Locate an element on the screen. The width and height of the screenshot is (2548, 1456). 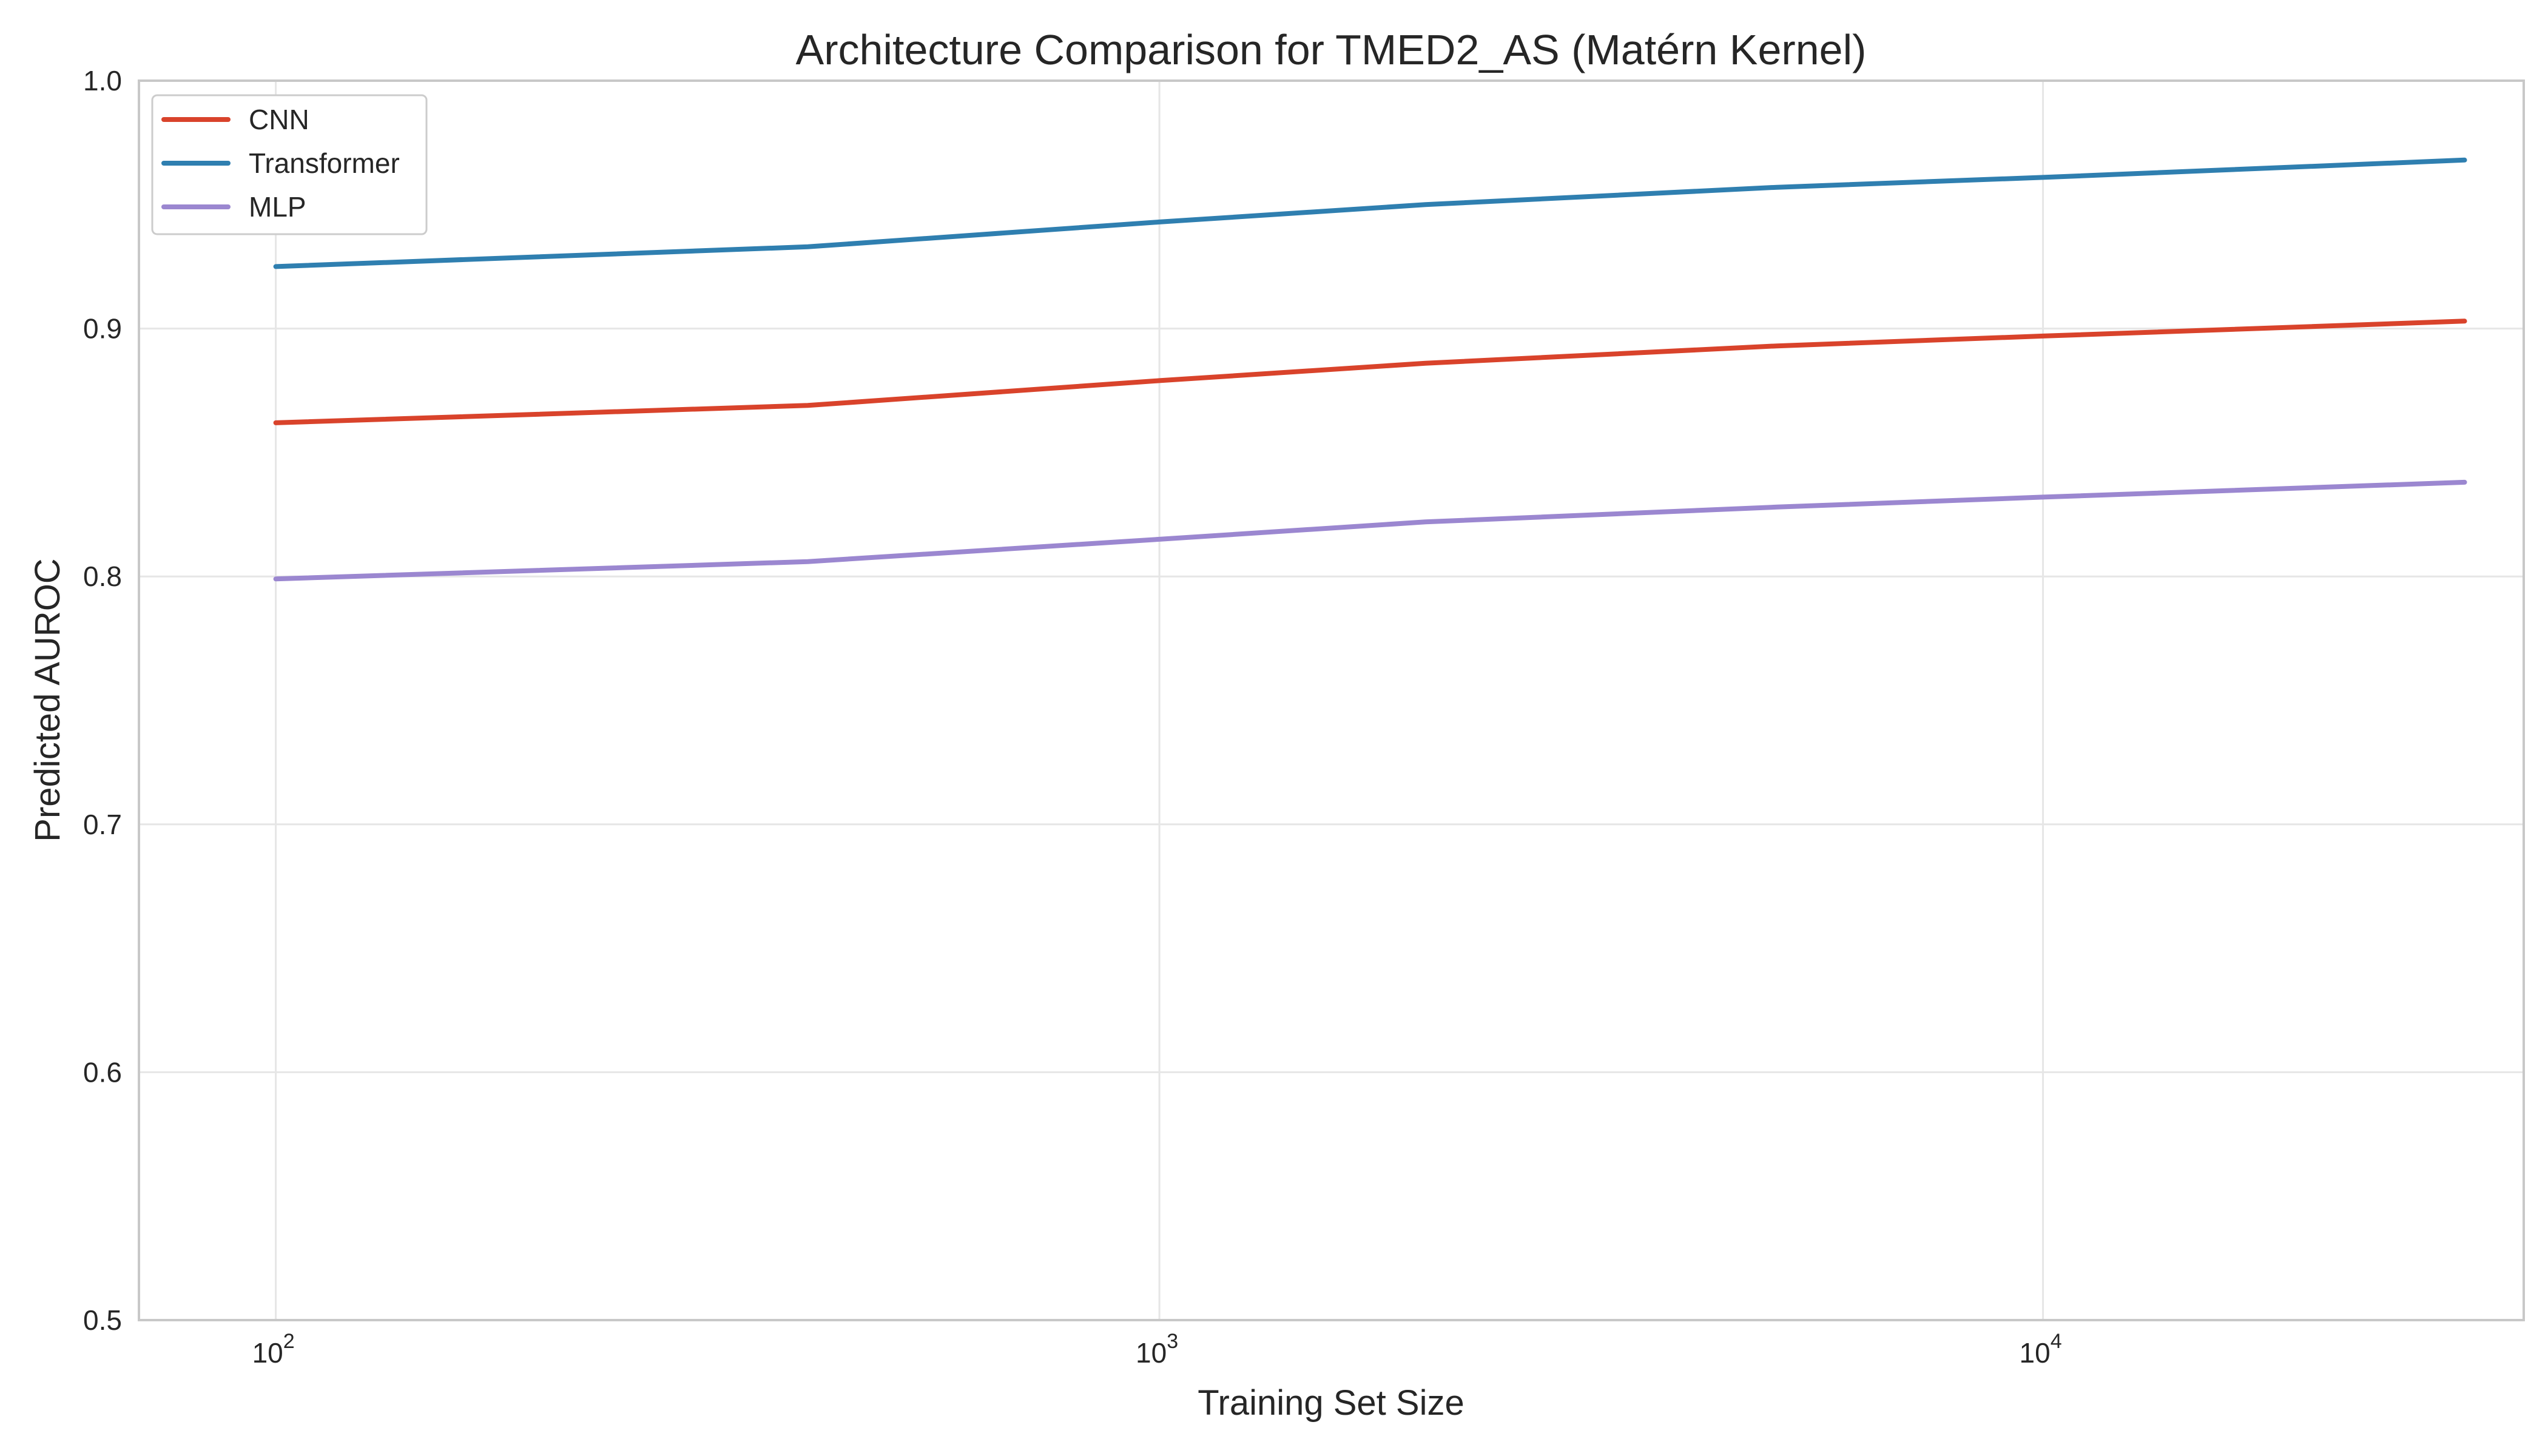
y-tick-label: 0.7 is located at coordinates (102, 824).